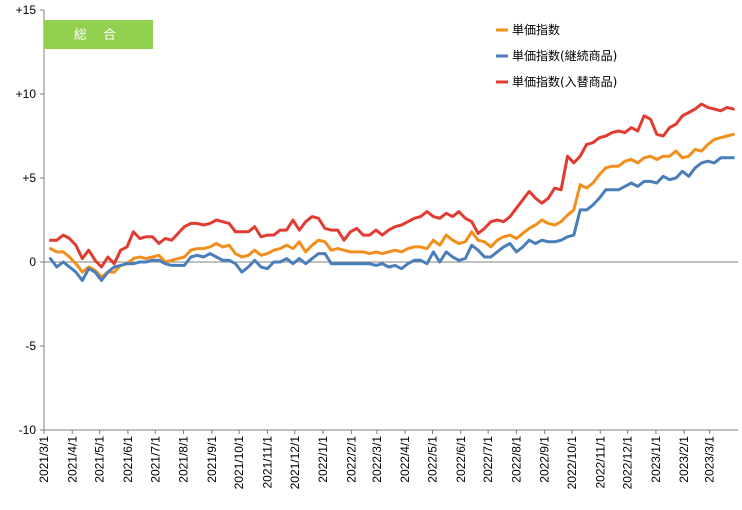  Describe the element at coordinates (72, 459) in the screenshot. I see `x-tick-label: 2021/4/1` at that location.